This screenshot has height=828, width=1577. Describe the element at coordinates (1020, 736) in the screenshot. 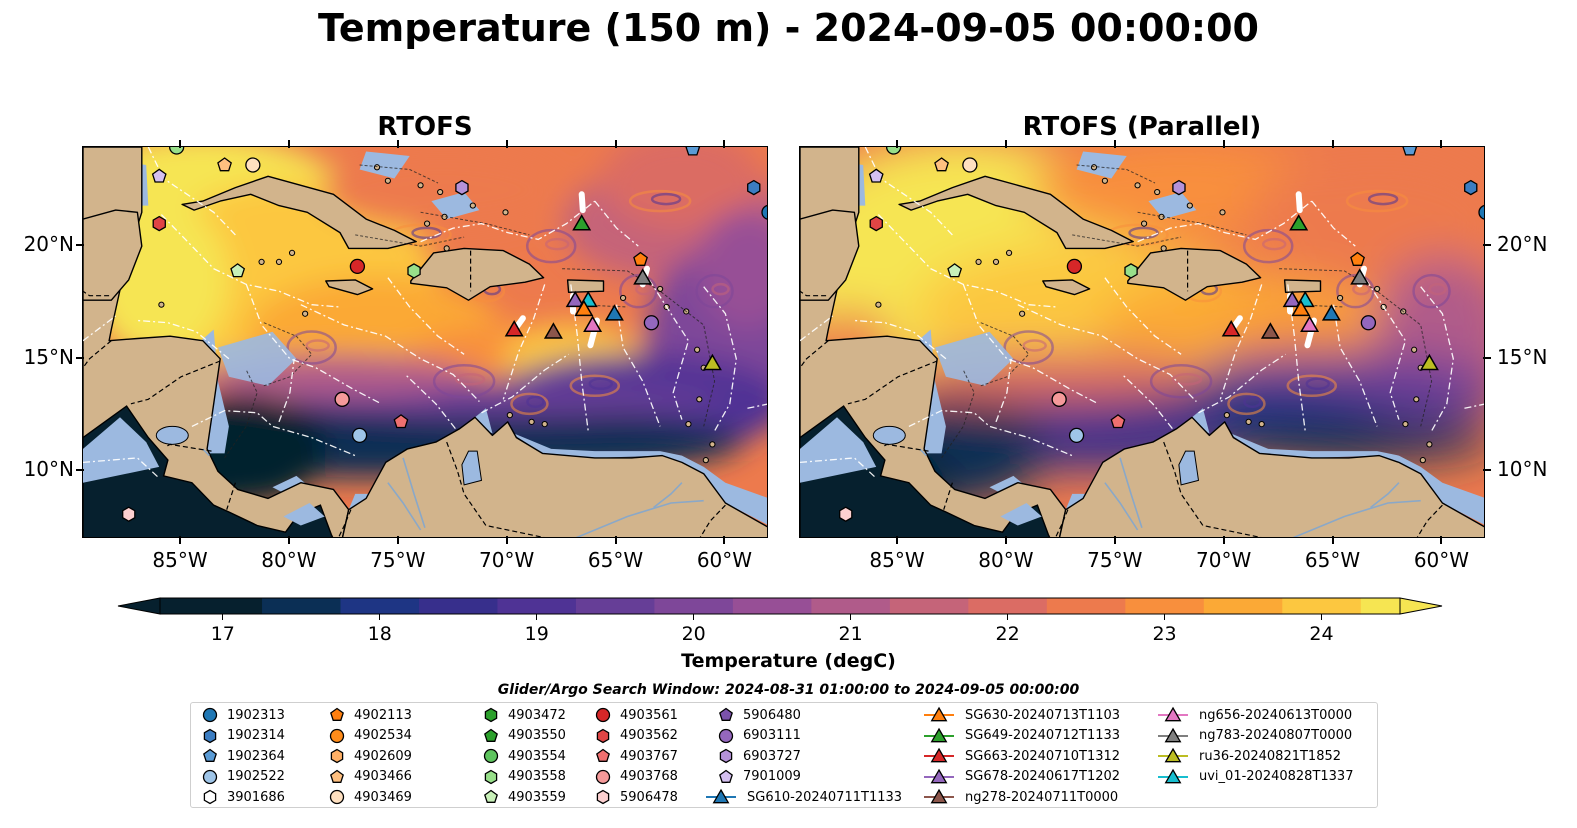

I see `legend-item-SG649-20240712T1133: SG649-20240712T1133` at that location.